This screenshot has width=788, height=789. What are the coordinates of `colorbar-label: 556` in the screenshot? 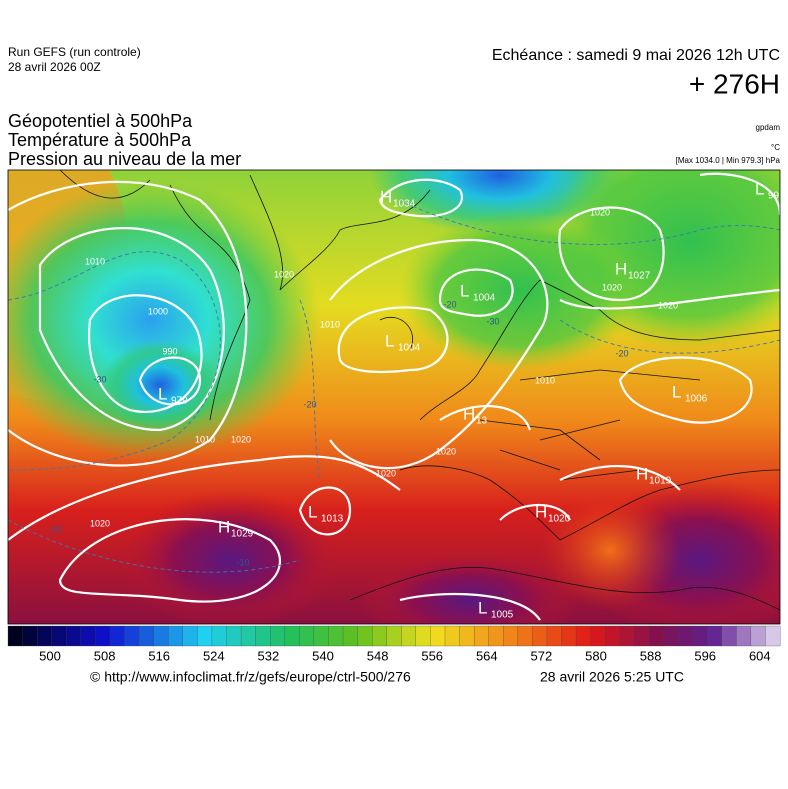 It's located at (432, 655).